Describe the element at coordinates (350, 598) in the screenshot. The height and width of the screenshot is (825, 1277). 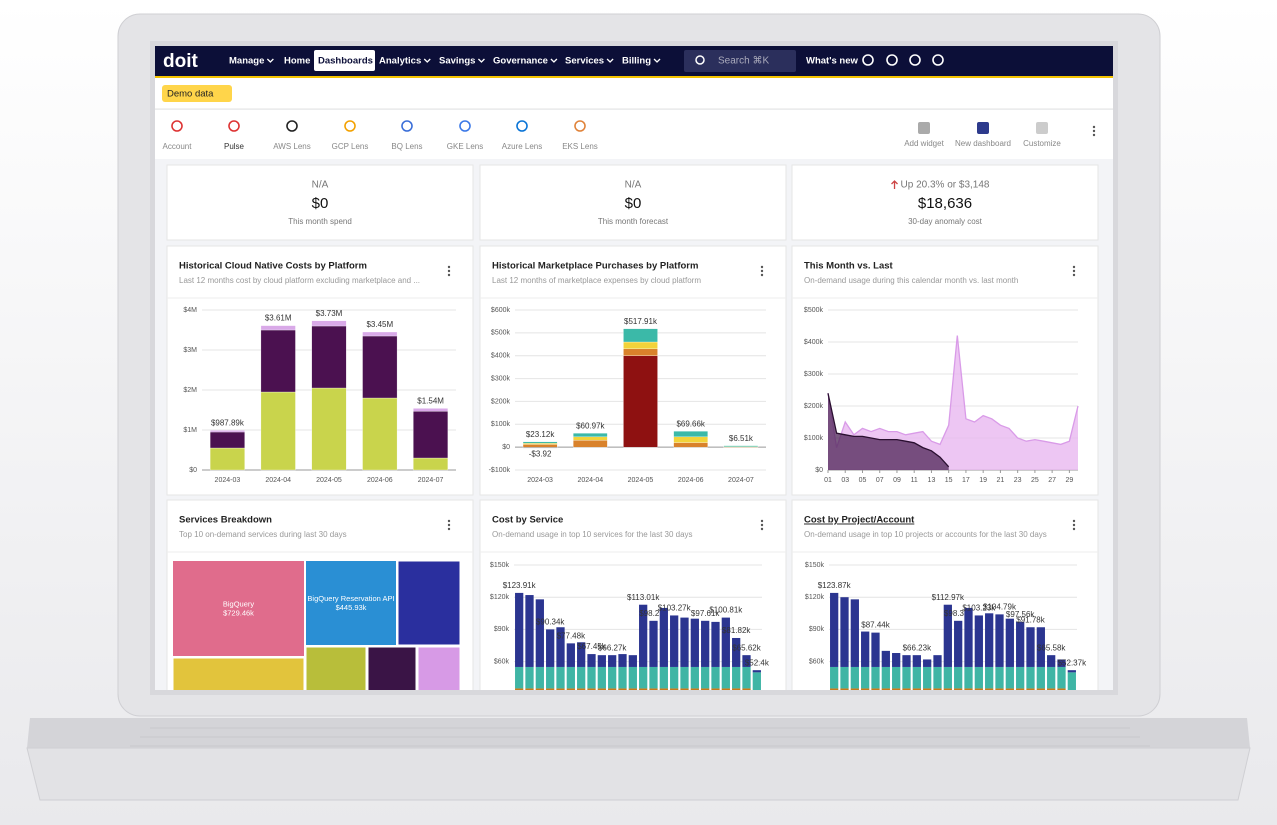
I see `cell-name: BigQuery Reservation API` at that location.